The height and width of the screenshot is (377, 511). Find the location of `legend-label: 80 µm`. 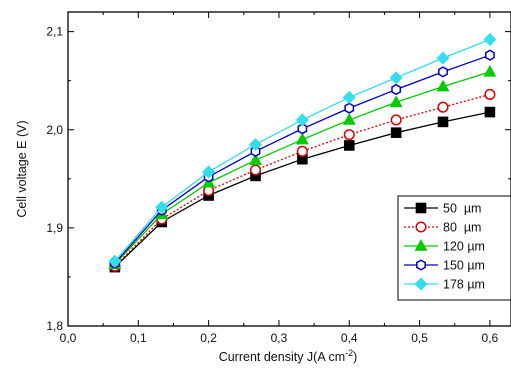

legend-label: 80 µm is located at coordinates (462, 228).